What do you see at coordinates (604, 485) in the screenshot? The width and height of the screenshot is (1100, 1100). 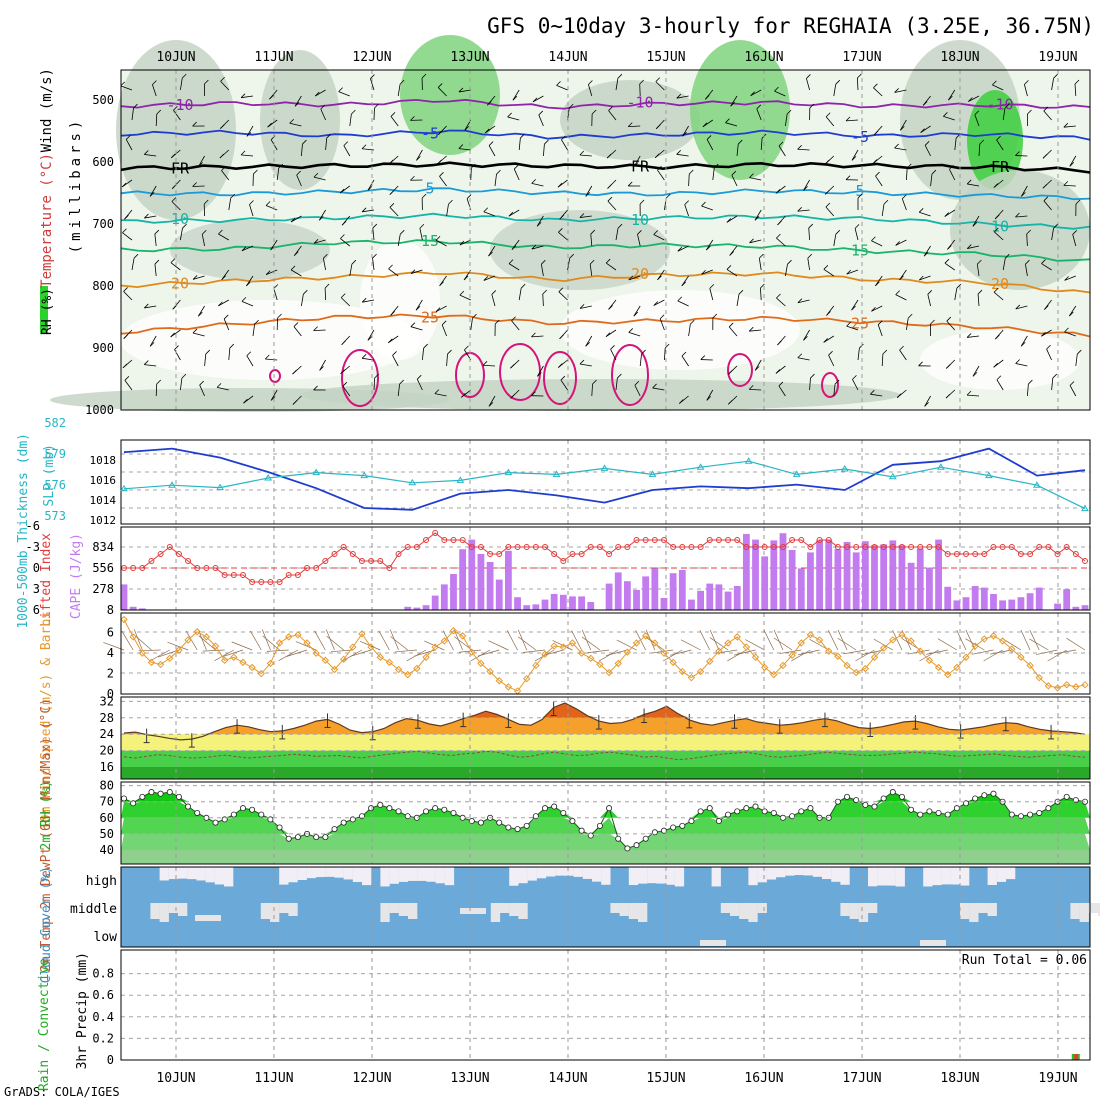 I see `thickness-line` at bounding box center [604, 485].